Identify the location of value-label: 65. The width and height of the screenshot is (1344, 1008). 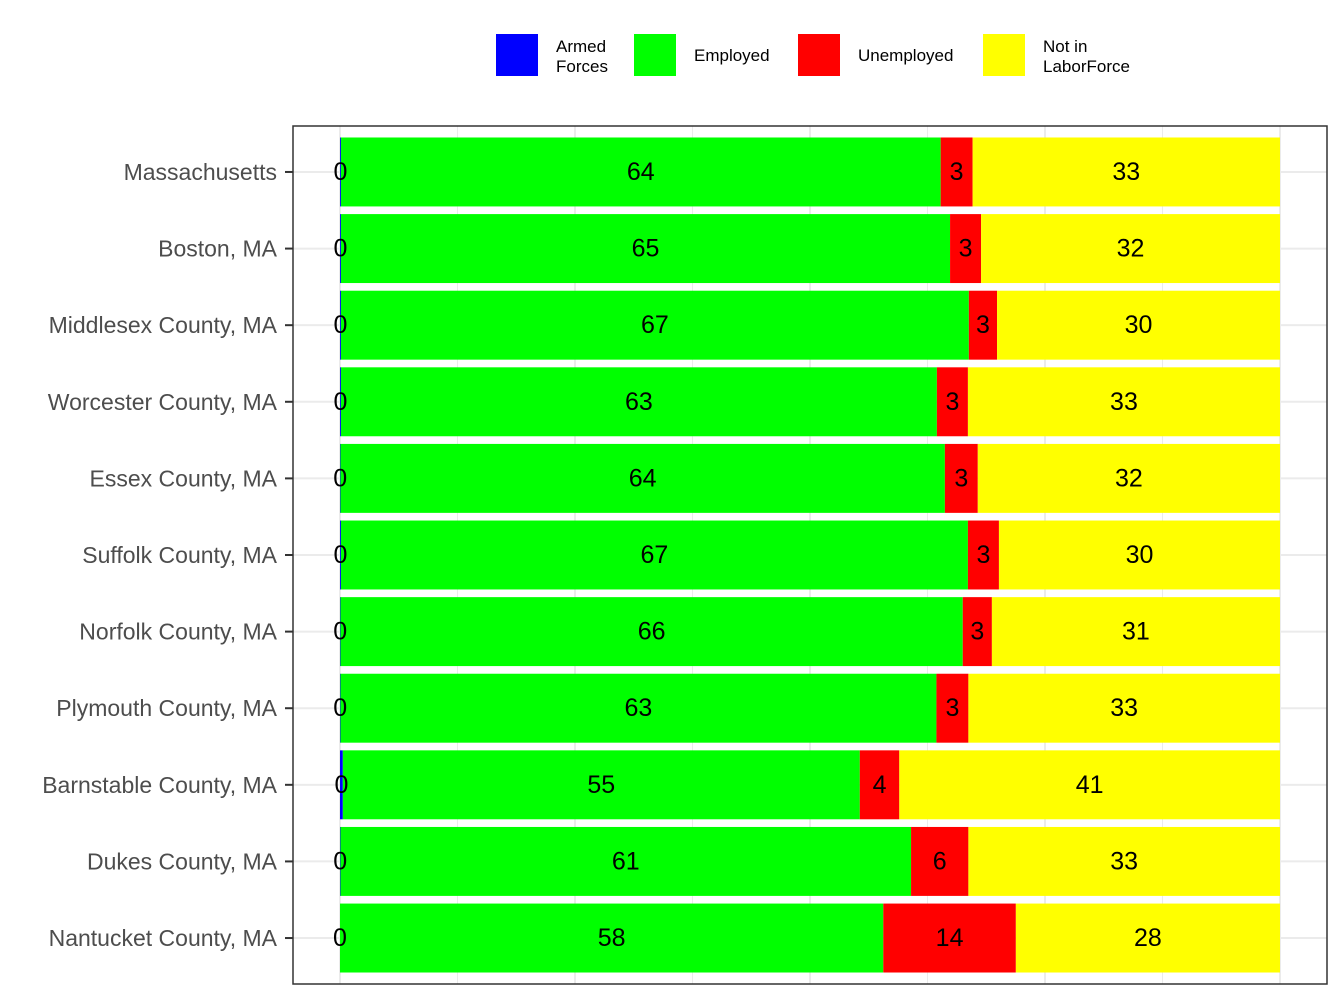
(646, 249).